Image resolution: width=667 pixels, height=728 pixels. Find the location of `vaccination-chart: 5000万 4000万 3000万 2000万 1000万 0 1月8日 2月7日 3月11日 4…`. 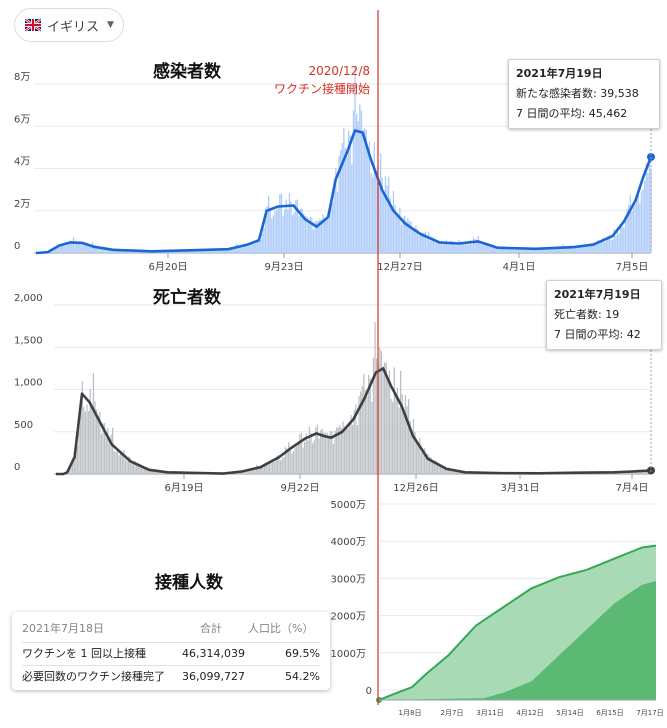

vaccination-chart: 5000万 4000万 3000万 2000万 1000万 0 1月8日 2月7日 3月11日 4… is located at coordinates (497, 608).